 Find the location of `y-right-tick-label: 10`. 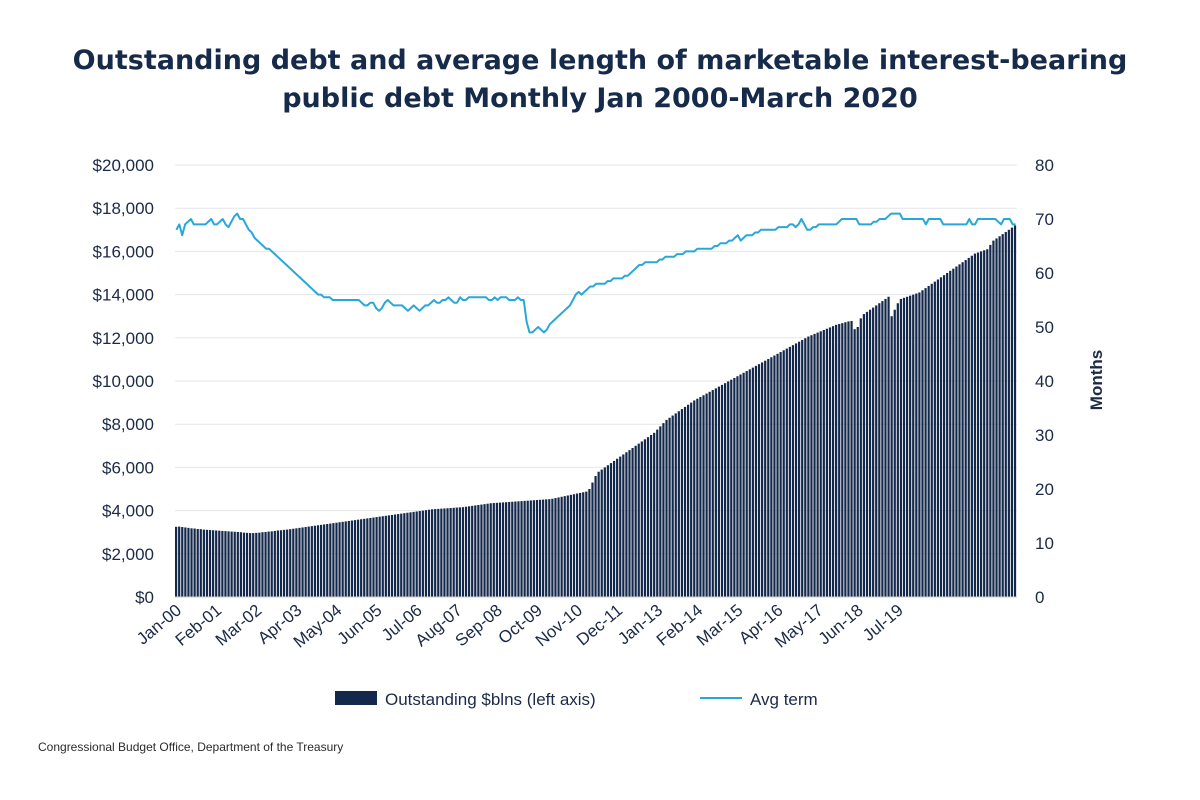

y-right-tick-label: 10 is located at coordinates (1044, 543).